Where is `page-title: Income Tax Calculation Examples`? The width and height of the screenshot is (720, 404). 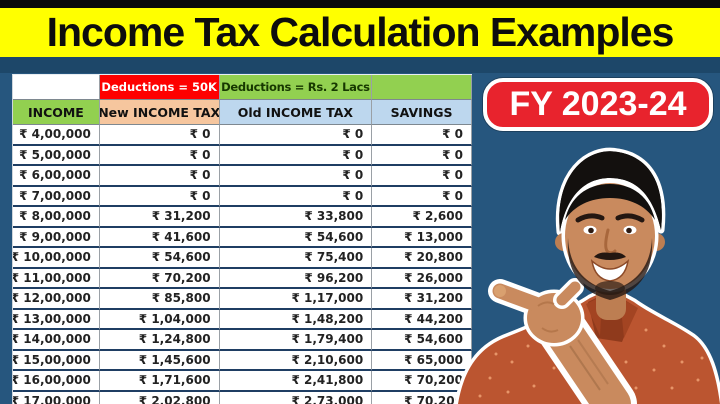 page-title: Income Tax Calculation Examples is located at coordinates (360, 32).